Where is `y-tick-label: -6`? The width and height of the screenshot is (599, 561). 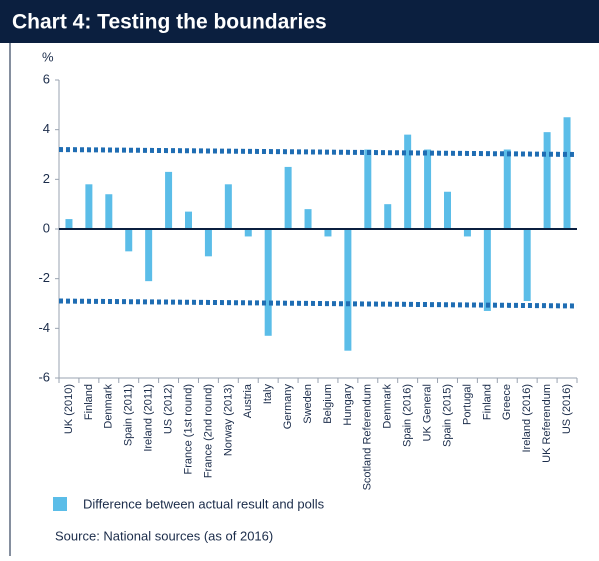 y-tick-label: -6 is located at coordinates (44, 376).